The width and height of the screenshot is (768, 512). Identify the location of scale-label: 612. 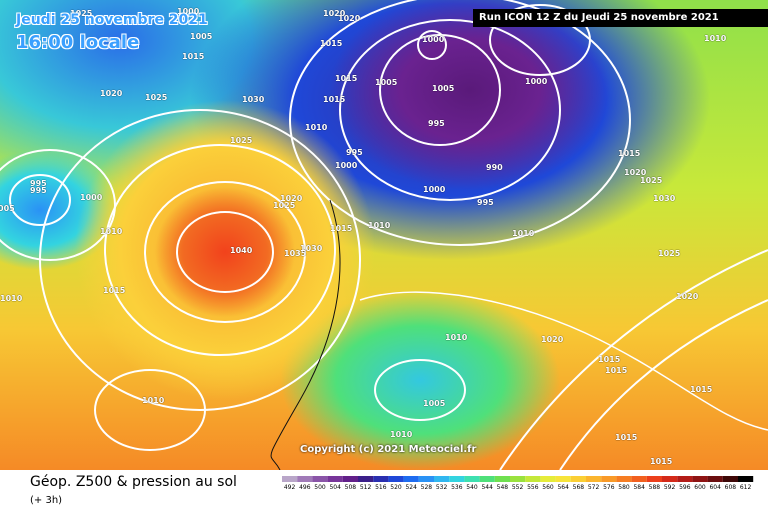
(746, 487).